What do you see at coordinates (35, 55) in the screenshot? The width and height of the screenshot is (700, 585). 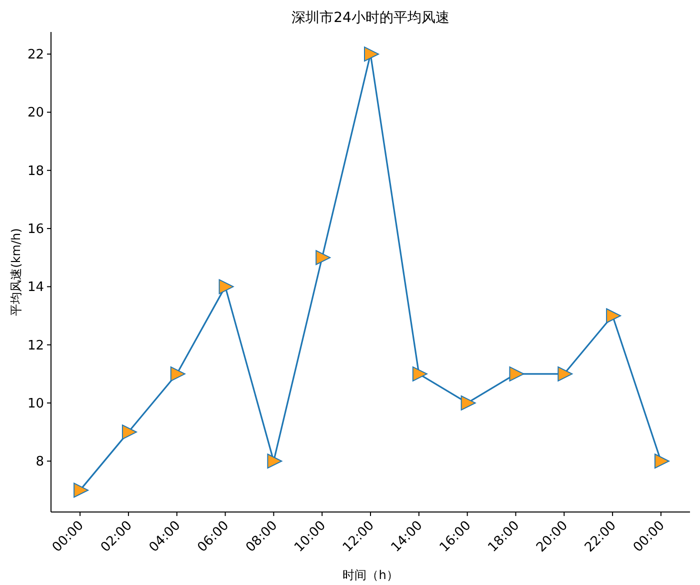 I see `y-tick-label: 22` at bounding box center [35, 55].